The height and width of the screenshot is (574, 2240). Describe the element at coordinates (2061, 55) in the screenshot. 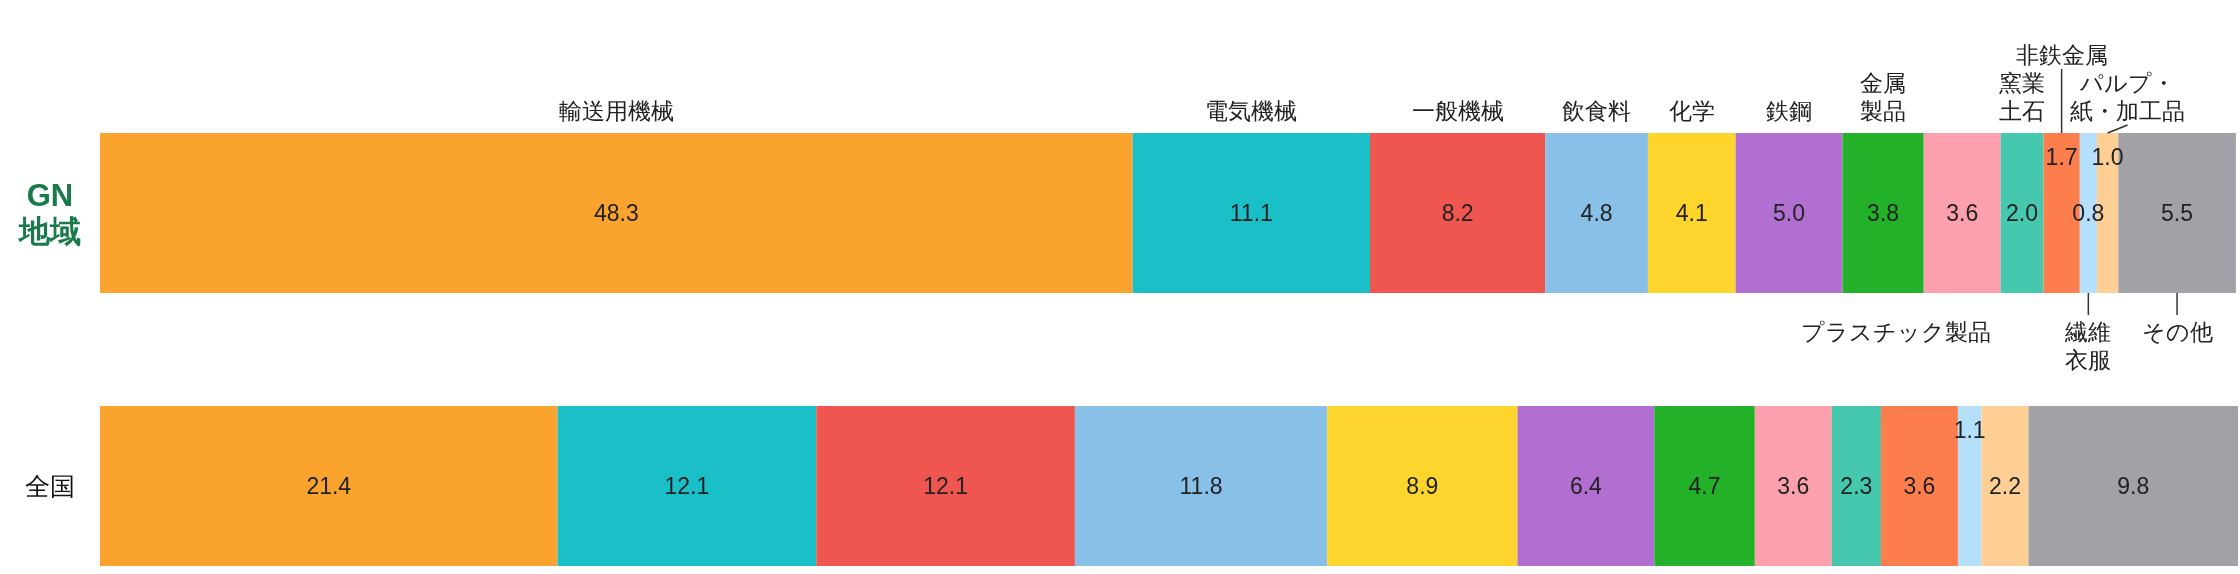

I see `text: 非鉄金属` at that location.